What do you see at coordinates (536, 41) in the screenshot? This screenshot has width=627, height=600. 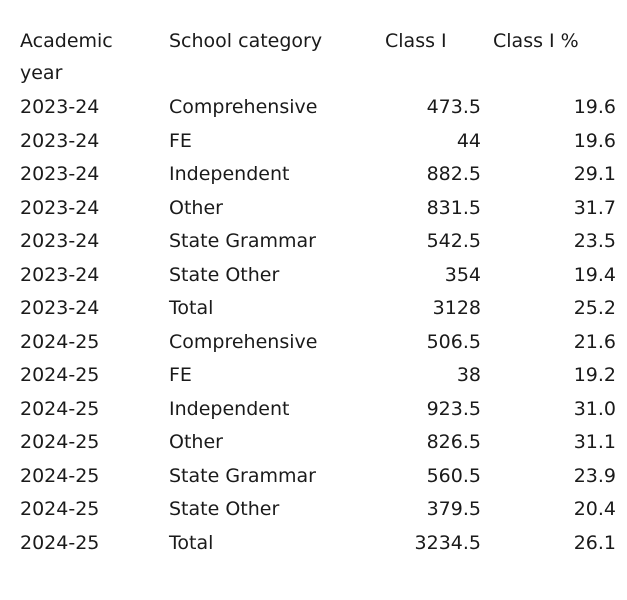 I see `column-header: Class I %` at bounding box center [536, 41].